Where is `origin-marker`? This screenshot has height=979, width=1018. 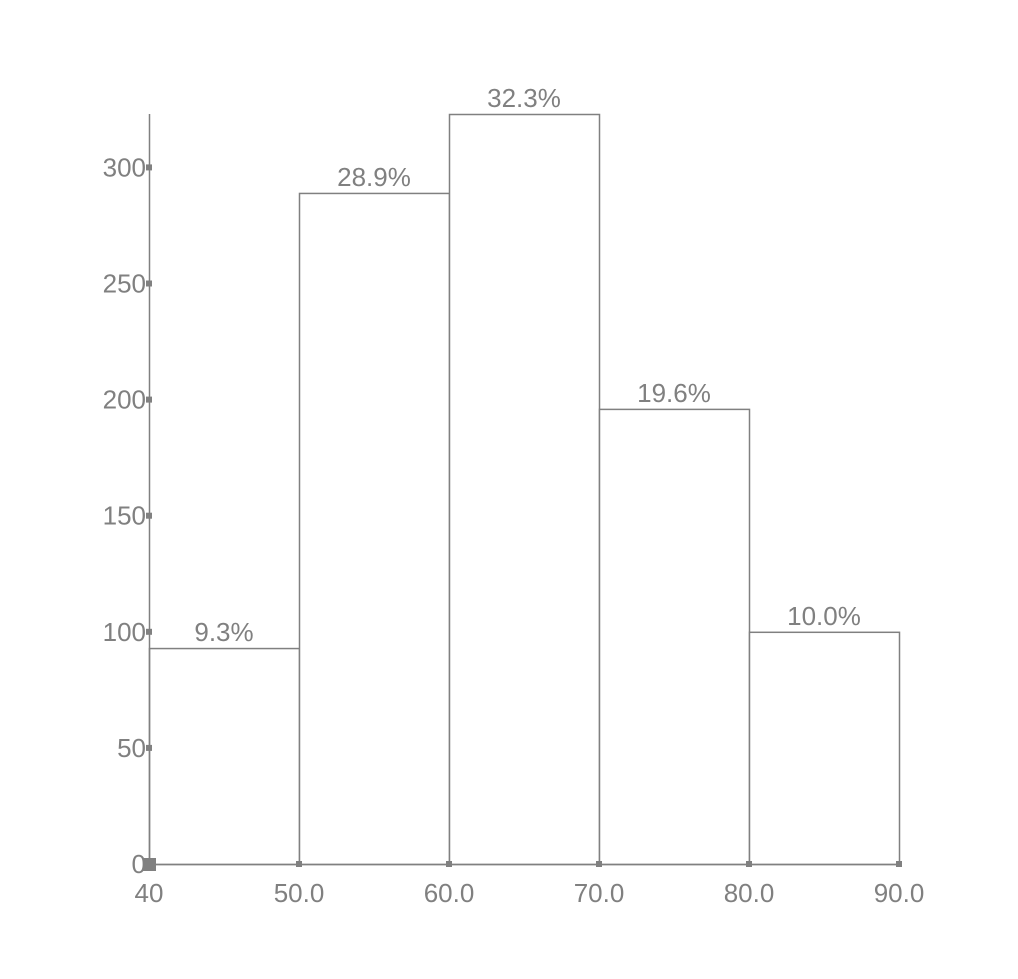
origin-marker is located at coordinates (149, 864).